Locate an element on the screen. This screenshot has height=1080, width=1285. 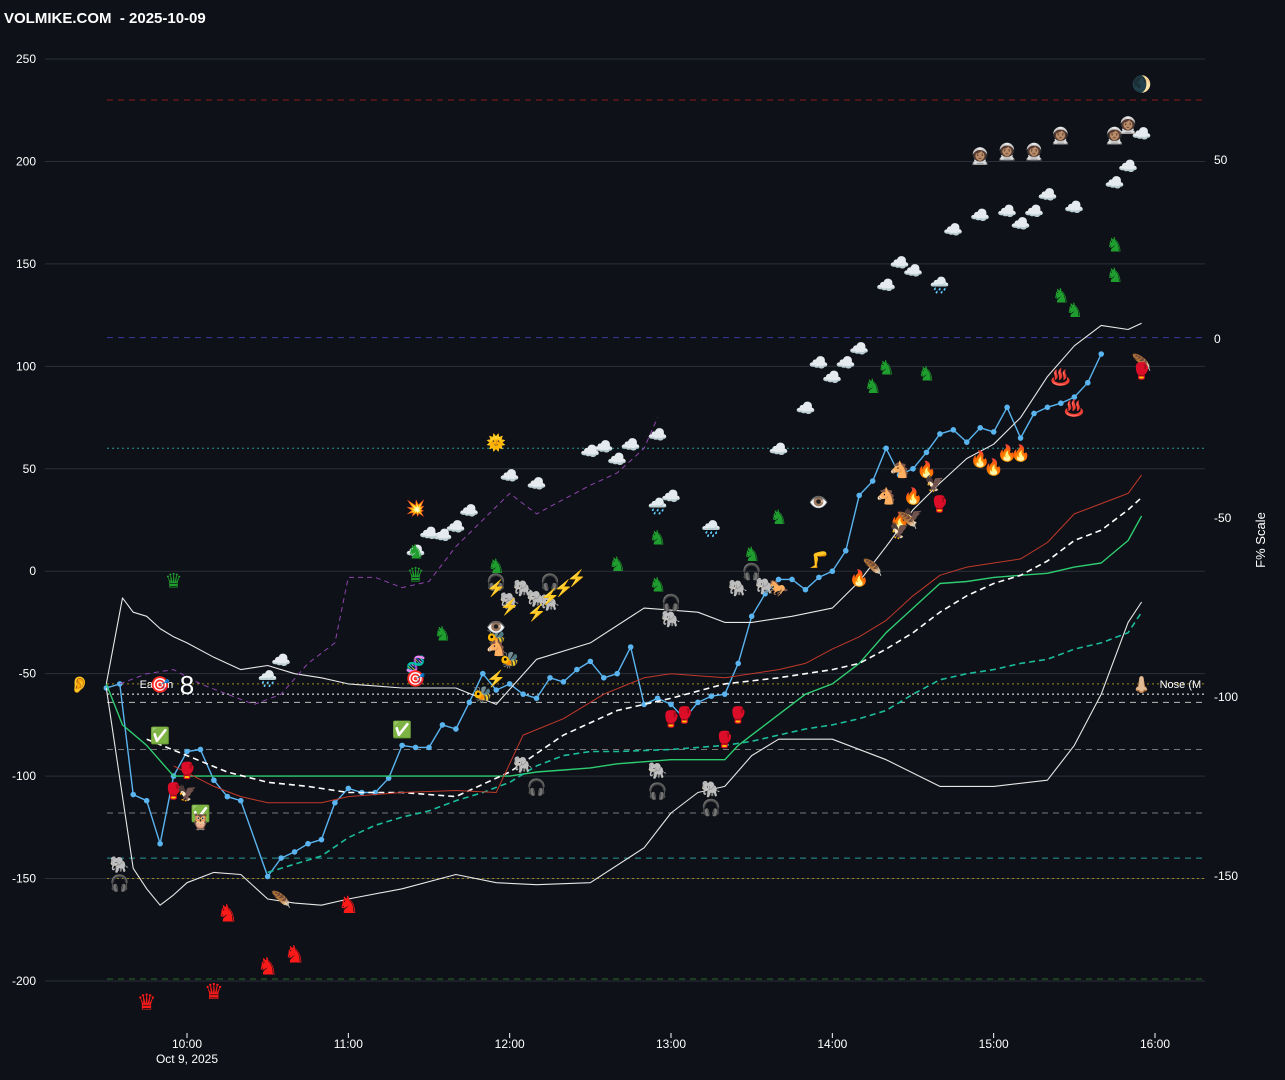
y-tick-label: 250 is located at coordinates (26, 59).